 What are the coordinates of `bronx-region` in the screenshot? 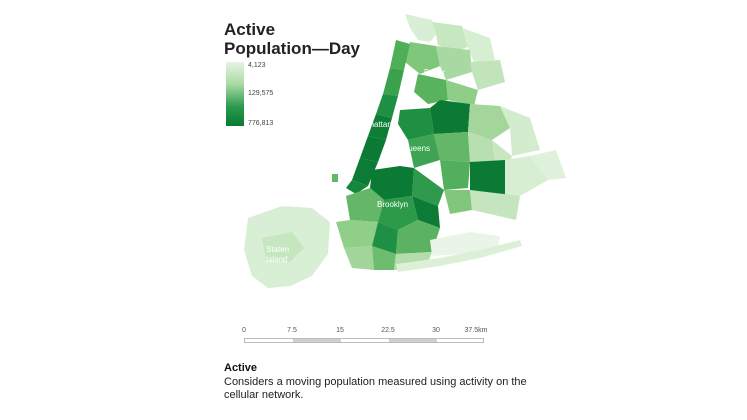 It's located at (455, 60).